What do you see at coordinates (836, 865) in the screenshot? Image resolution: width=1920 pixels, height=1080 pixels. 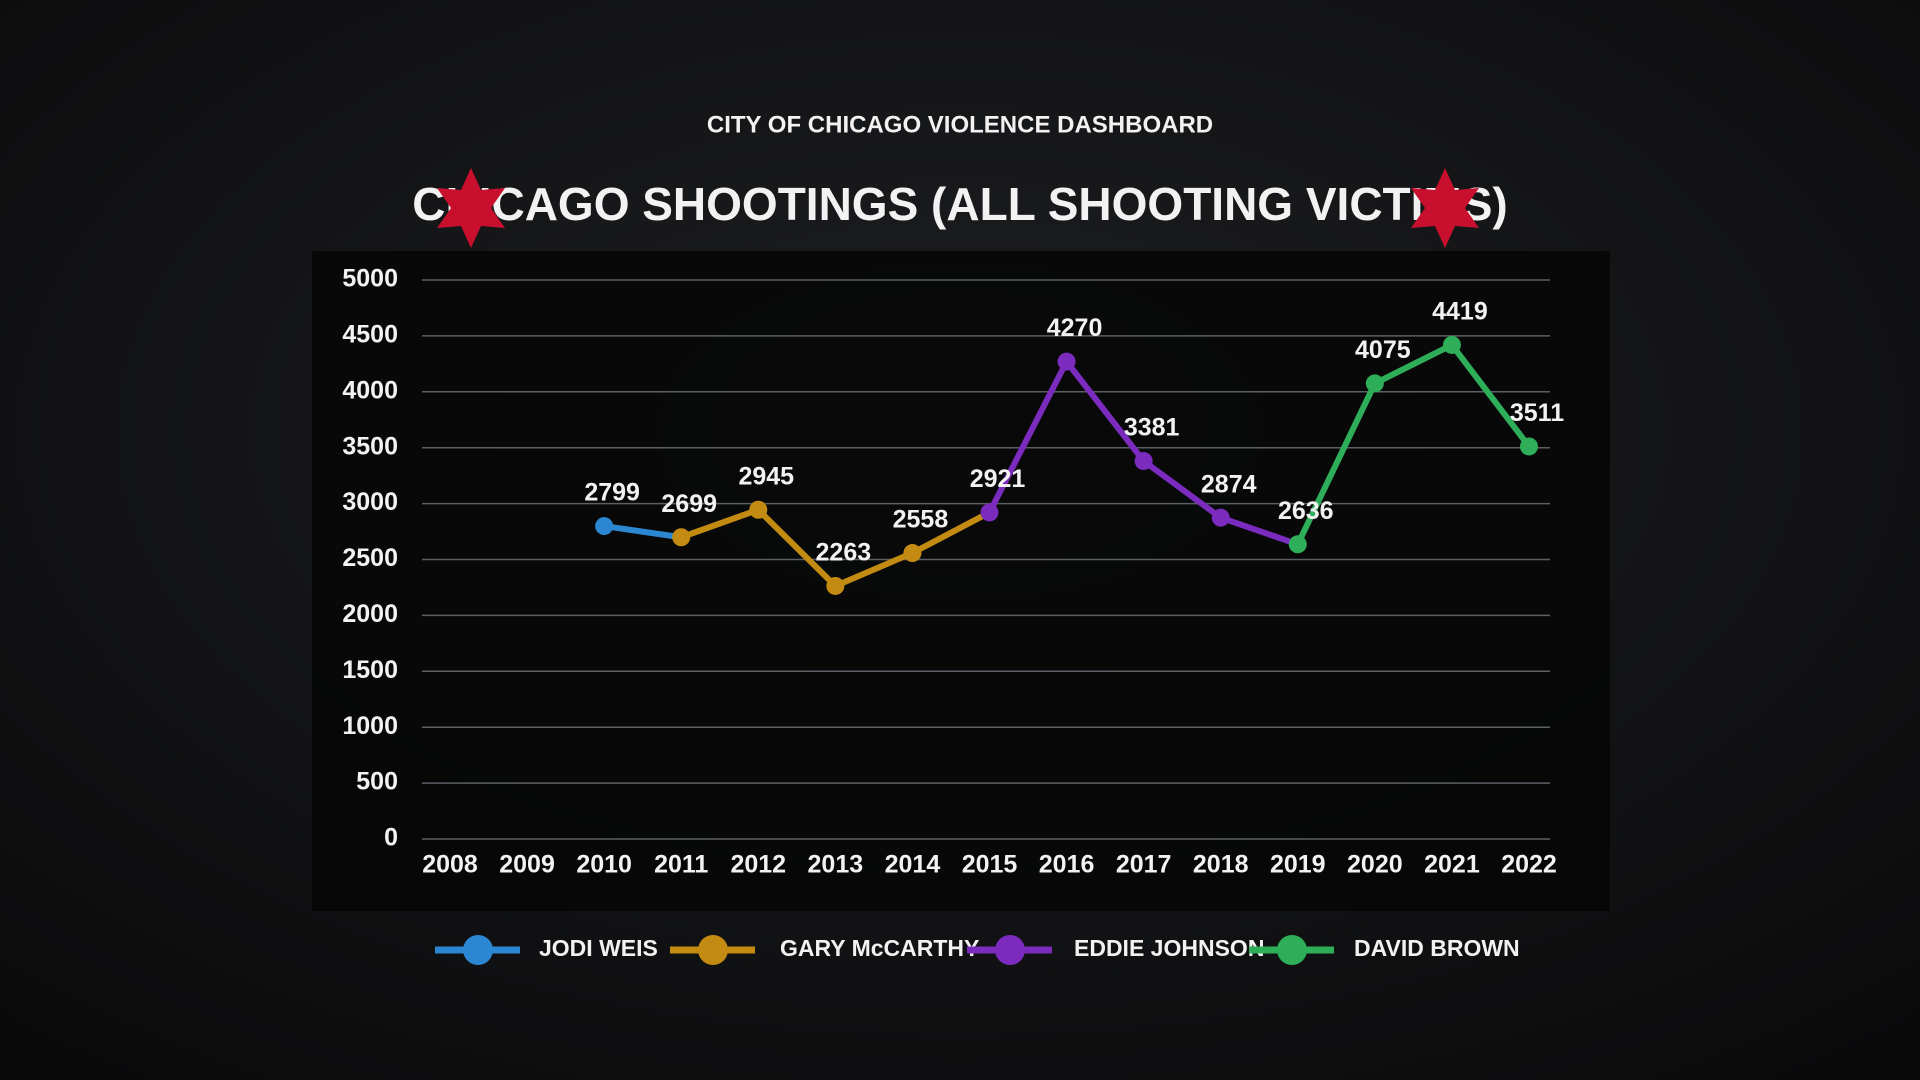 I see `x-tick-label: 2013` at bounding box center [836, 865].